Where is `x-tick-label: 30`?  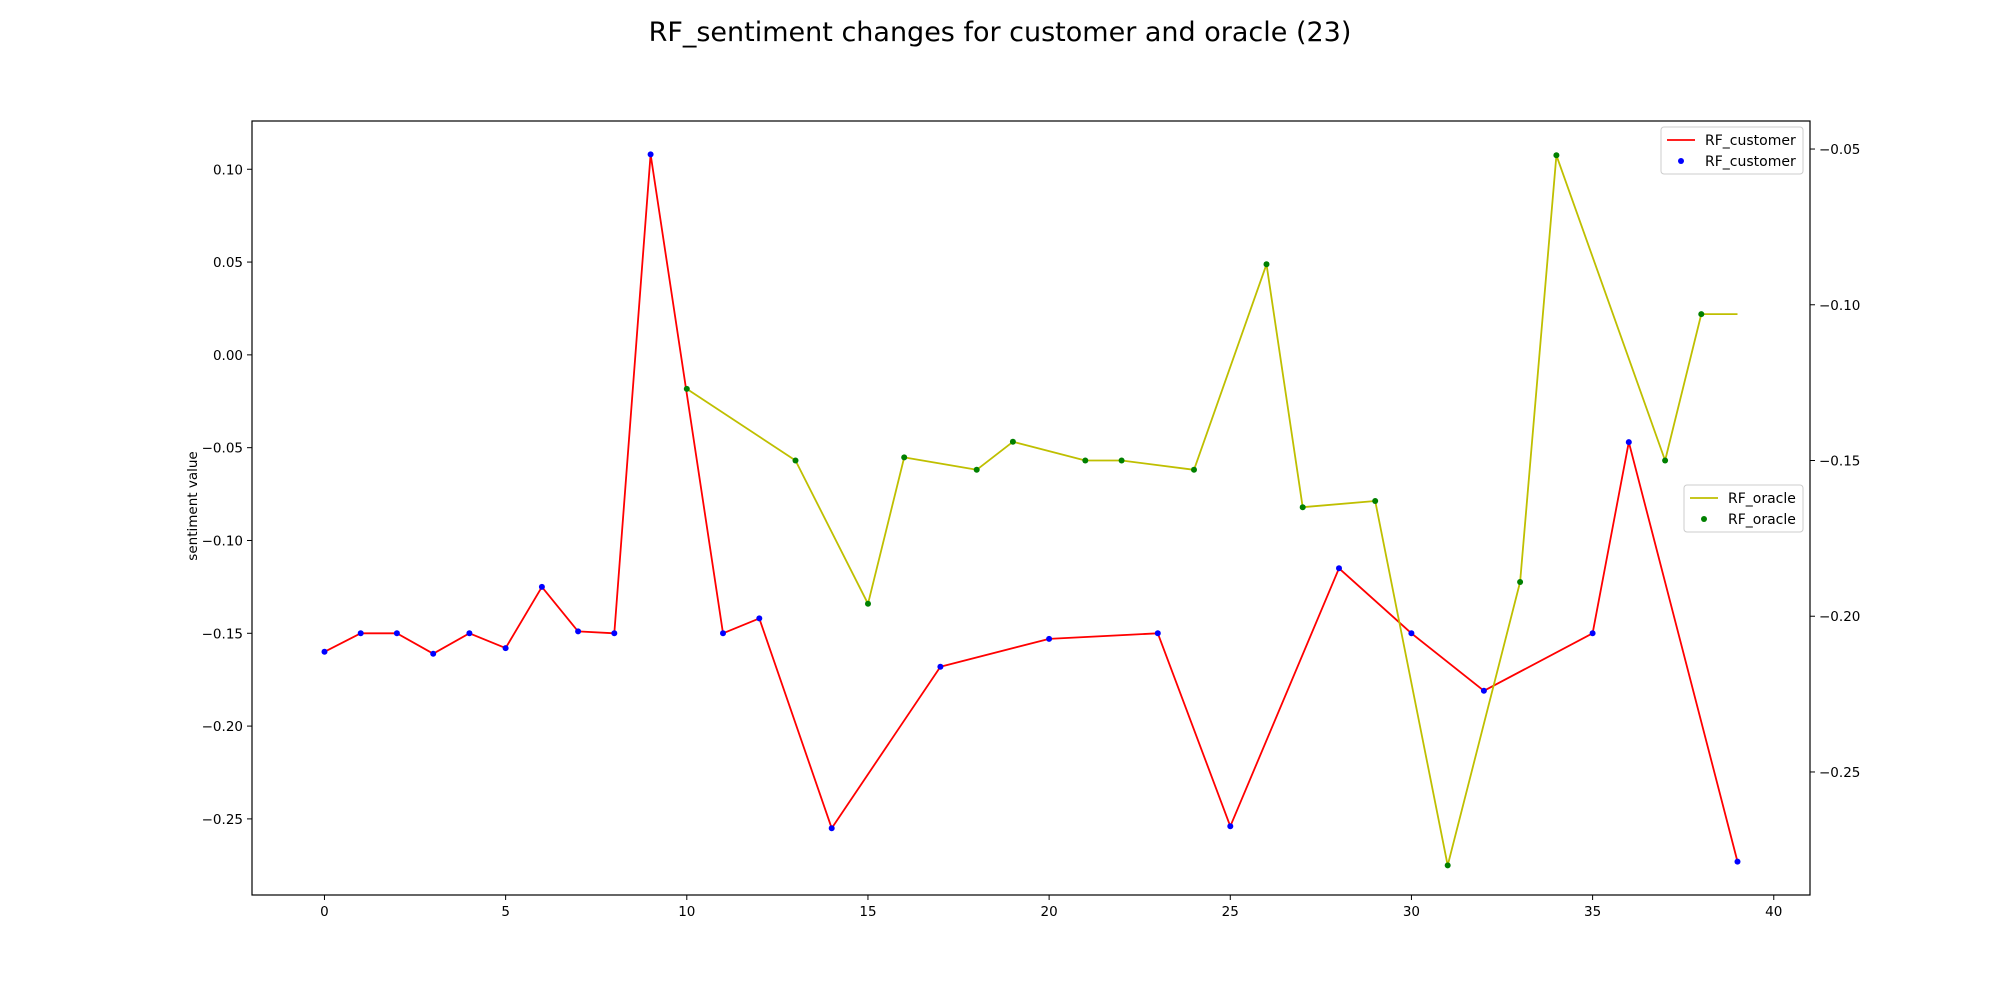
x-tick-label: 30 is located at coordinates (1411, 912).